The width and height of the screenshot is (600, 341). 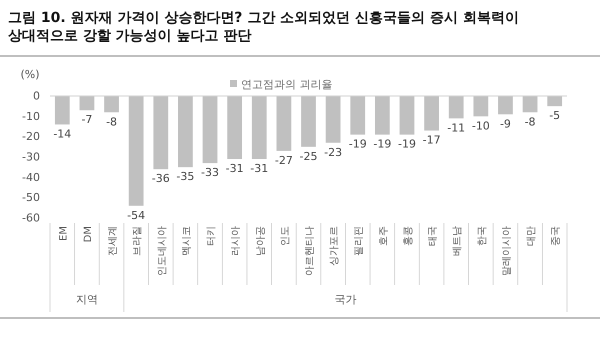 What do you see at coordinates (31, 157) in the screenshot?
I see `y-tick-label: -30` at bounding box center [31, 157].